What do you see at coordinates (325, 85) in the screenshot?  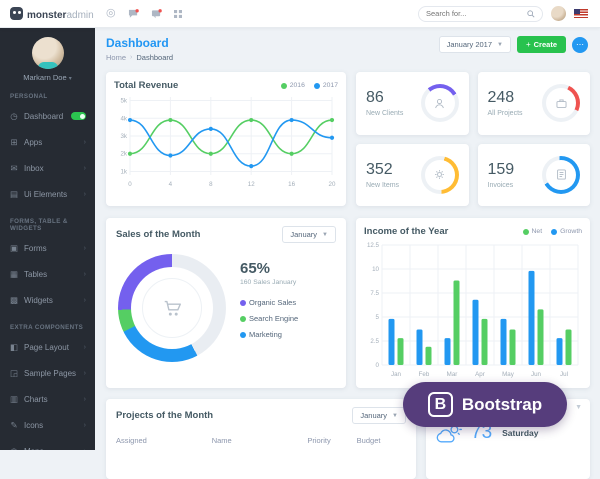 I see `legend-item: 2017` at bounding box center [325, 85].